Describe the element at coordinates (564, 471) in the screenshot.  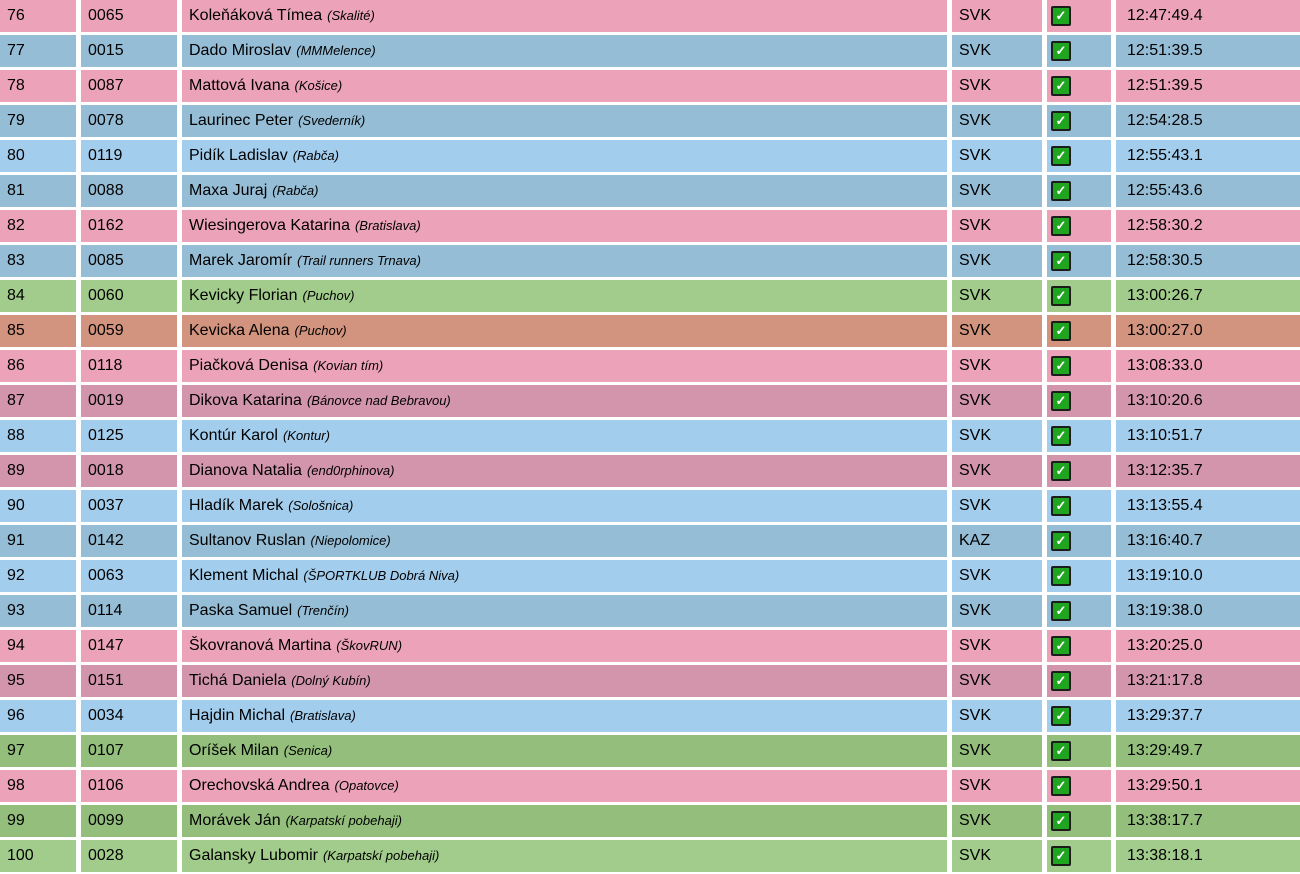
I see `name-cell: Dianova Natalia (end0rphinova)` at that location.